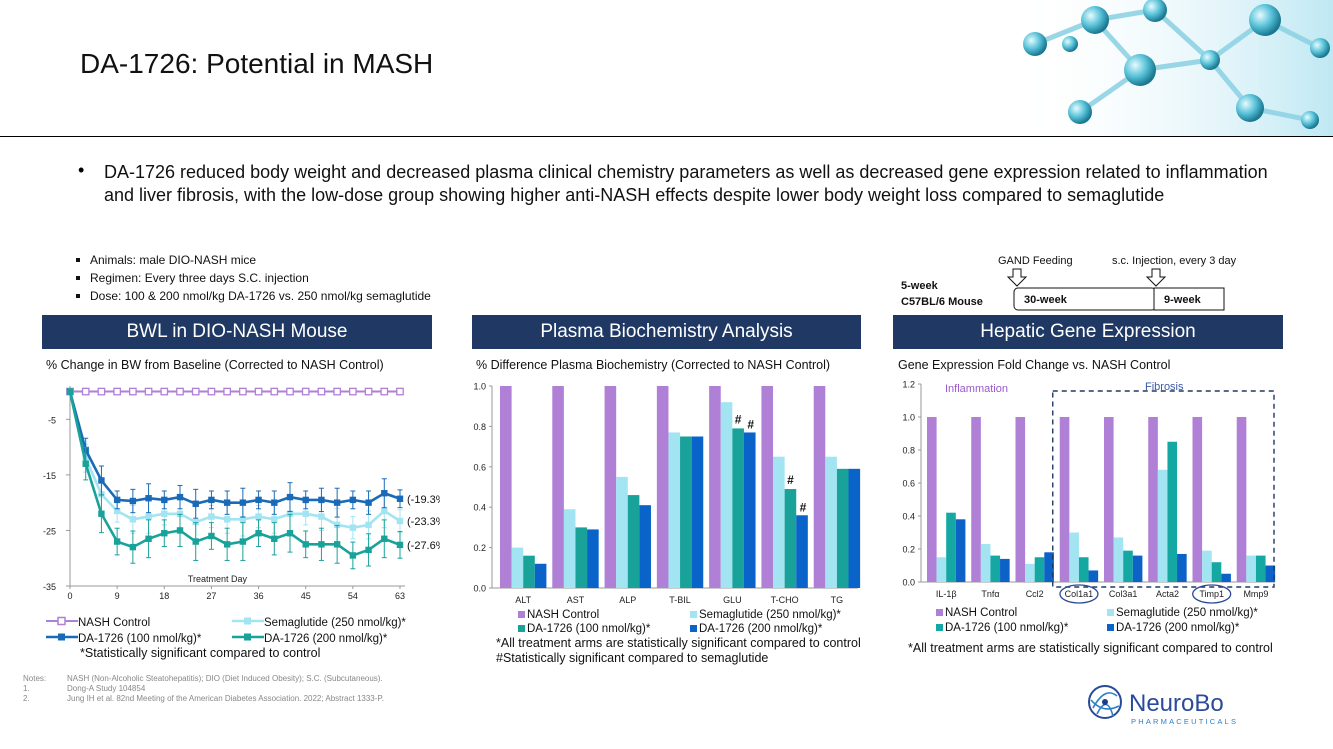 The width and height of the screenshot is (1333, 749). I want to click on x-tick-label: 9, so click(117, 596).